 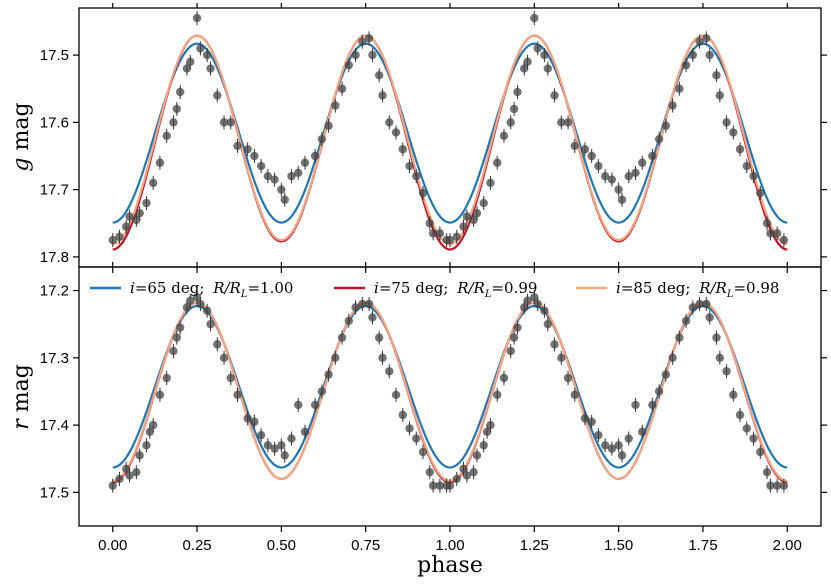 I want to click on x-tick-label: 1.00, so click(x=449, y=545).